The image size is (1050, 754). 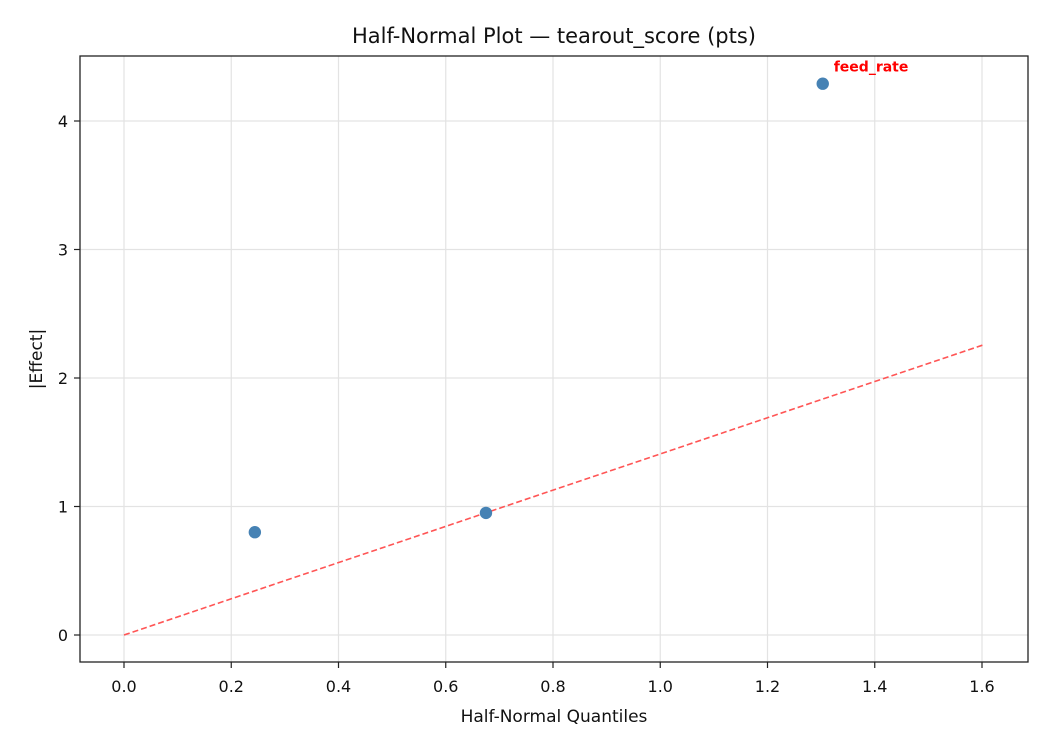 I want to click on y-tick-label: 2, so click(x=63, y=378).